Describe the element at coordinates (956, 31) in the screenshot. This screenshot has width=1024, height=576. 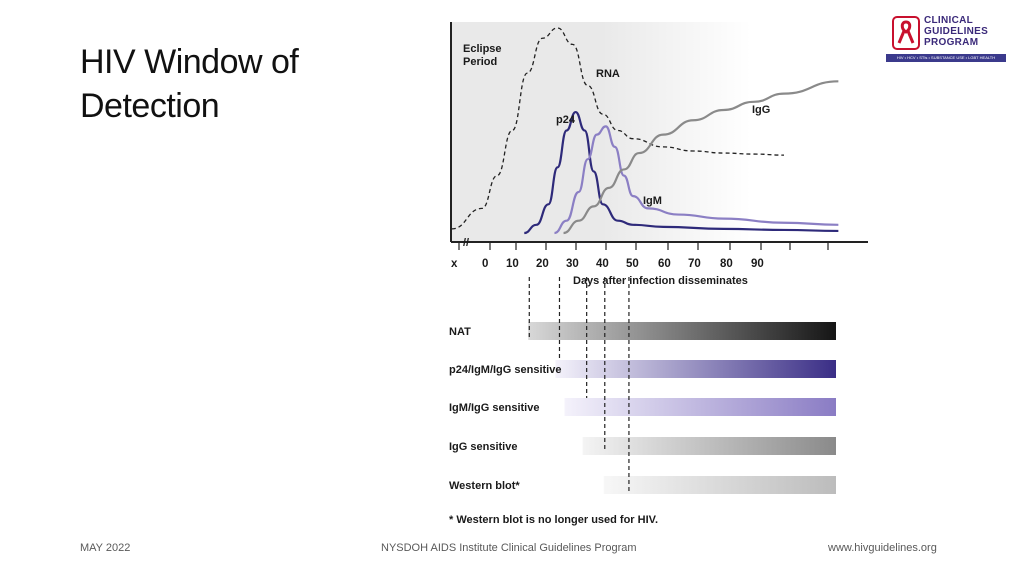
I see `logo-wordmark: CLINICAL GUIDELINES PROGRAM` at that location.